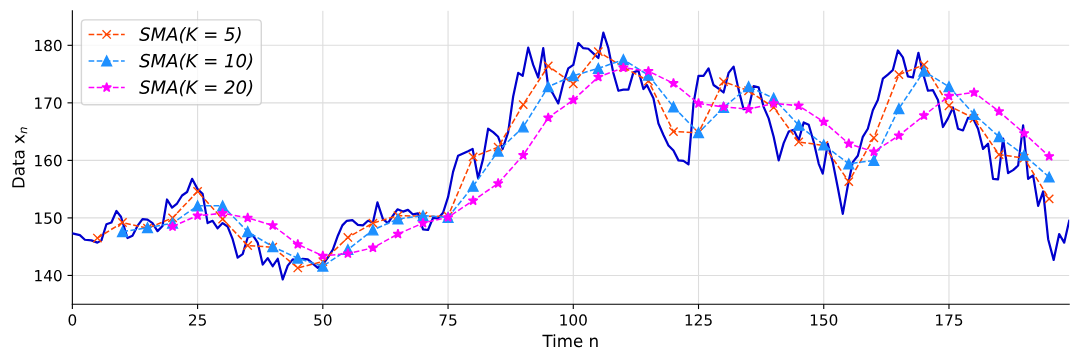 Image resolution: width=1080 pixels, height=360 pixels. What do you see at coordinates (570, 341) in the screenshot?
I see `x-axis-title: Time n` at bounding box center [570, 341].